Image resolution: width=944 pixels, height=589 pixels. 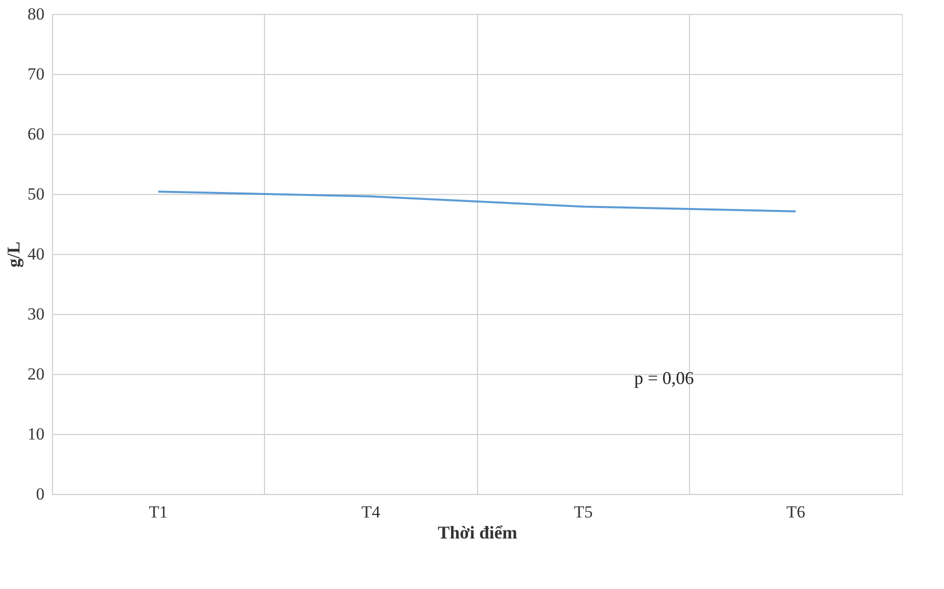 What do you see at coordinates (36, 314) in the screenshot?
I see `y-tick-label: 30` at bounding box center [36, 314].